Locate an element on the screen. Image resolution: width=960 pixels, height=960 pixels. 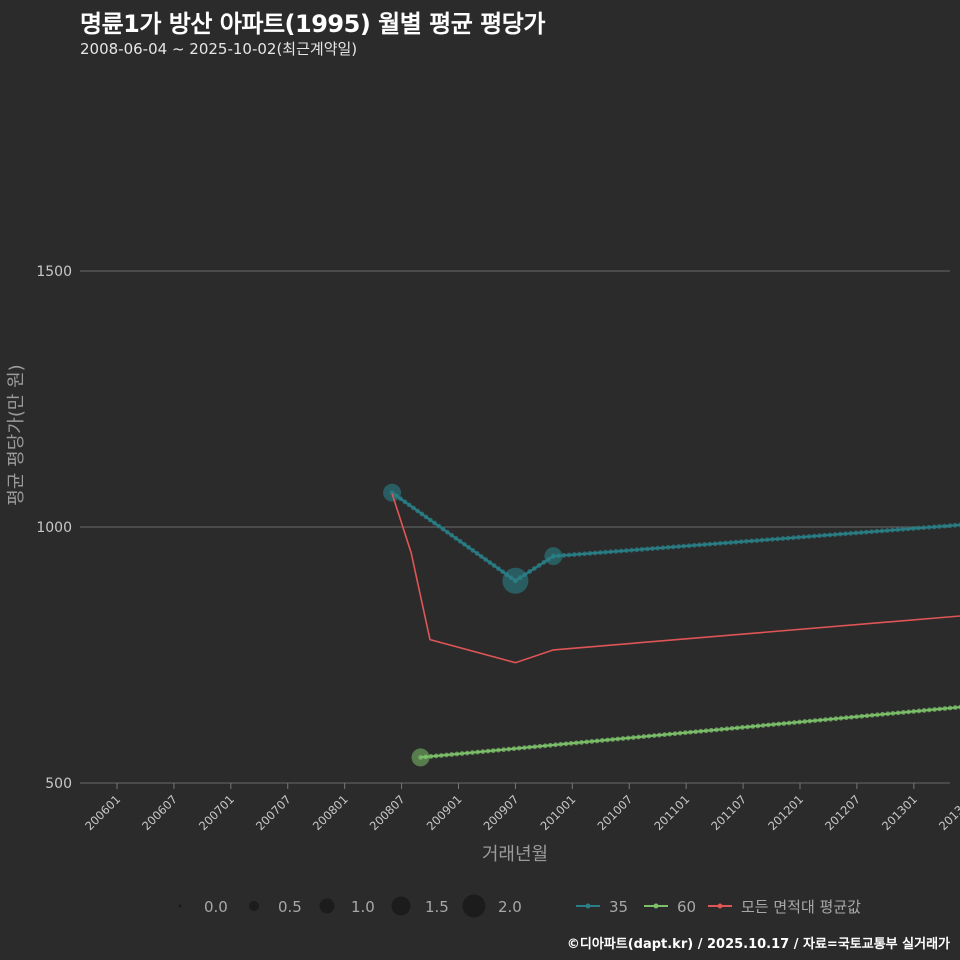
color-legend-key-dot is located at coordinates (656, 906).